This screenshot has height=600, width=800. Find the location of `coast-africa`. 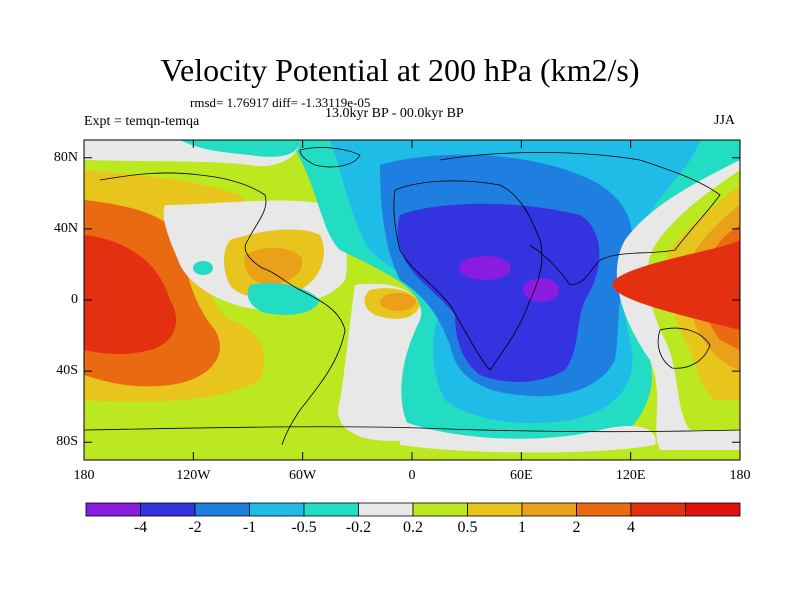

coast-africa is located at coordinates (468, 275).